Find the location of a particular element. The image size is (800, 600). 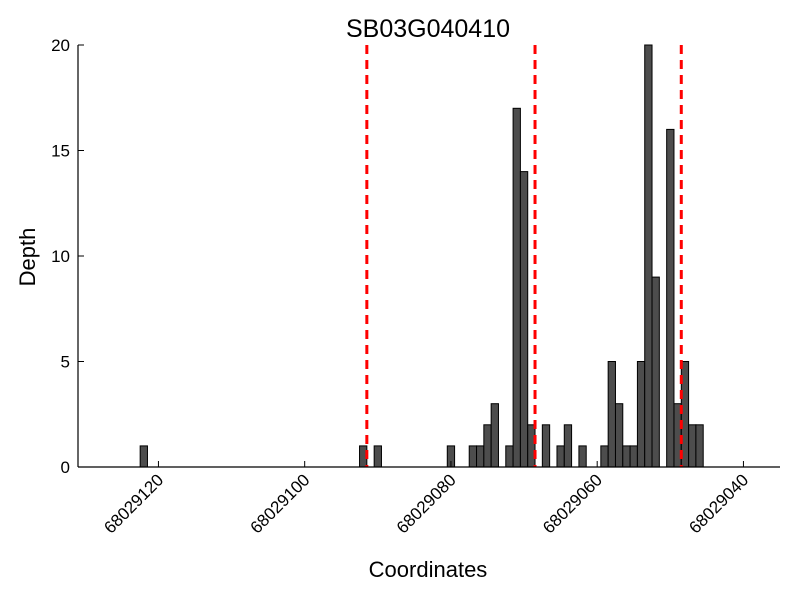

y-axis-label: Depth is located at coordinates (27, 257).